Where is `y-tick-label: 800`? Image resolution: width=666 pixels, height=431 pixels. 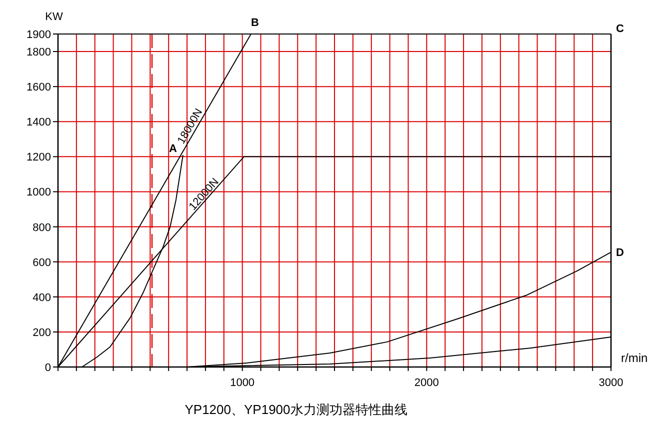 y-tick-label: 800 is located at coordinates (41, 228).